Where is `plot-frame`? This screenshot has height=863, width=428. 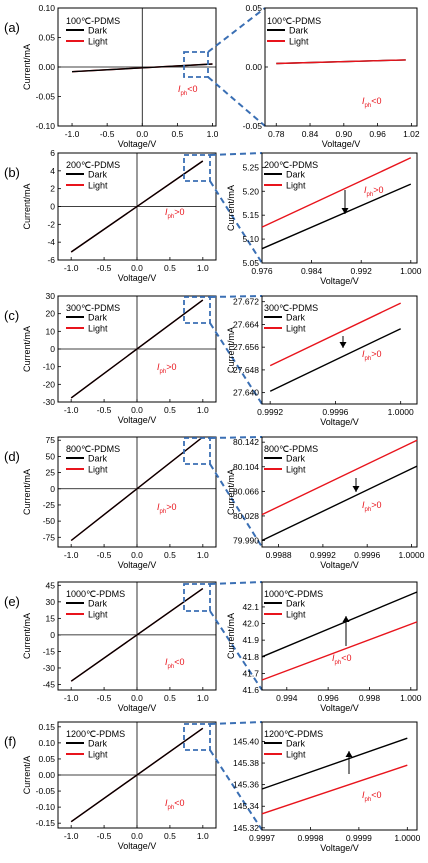 plot-frame is located at coordinates (339, 492).